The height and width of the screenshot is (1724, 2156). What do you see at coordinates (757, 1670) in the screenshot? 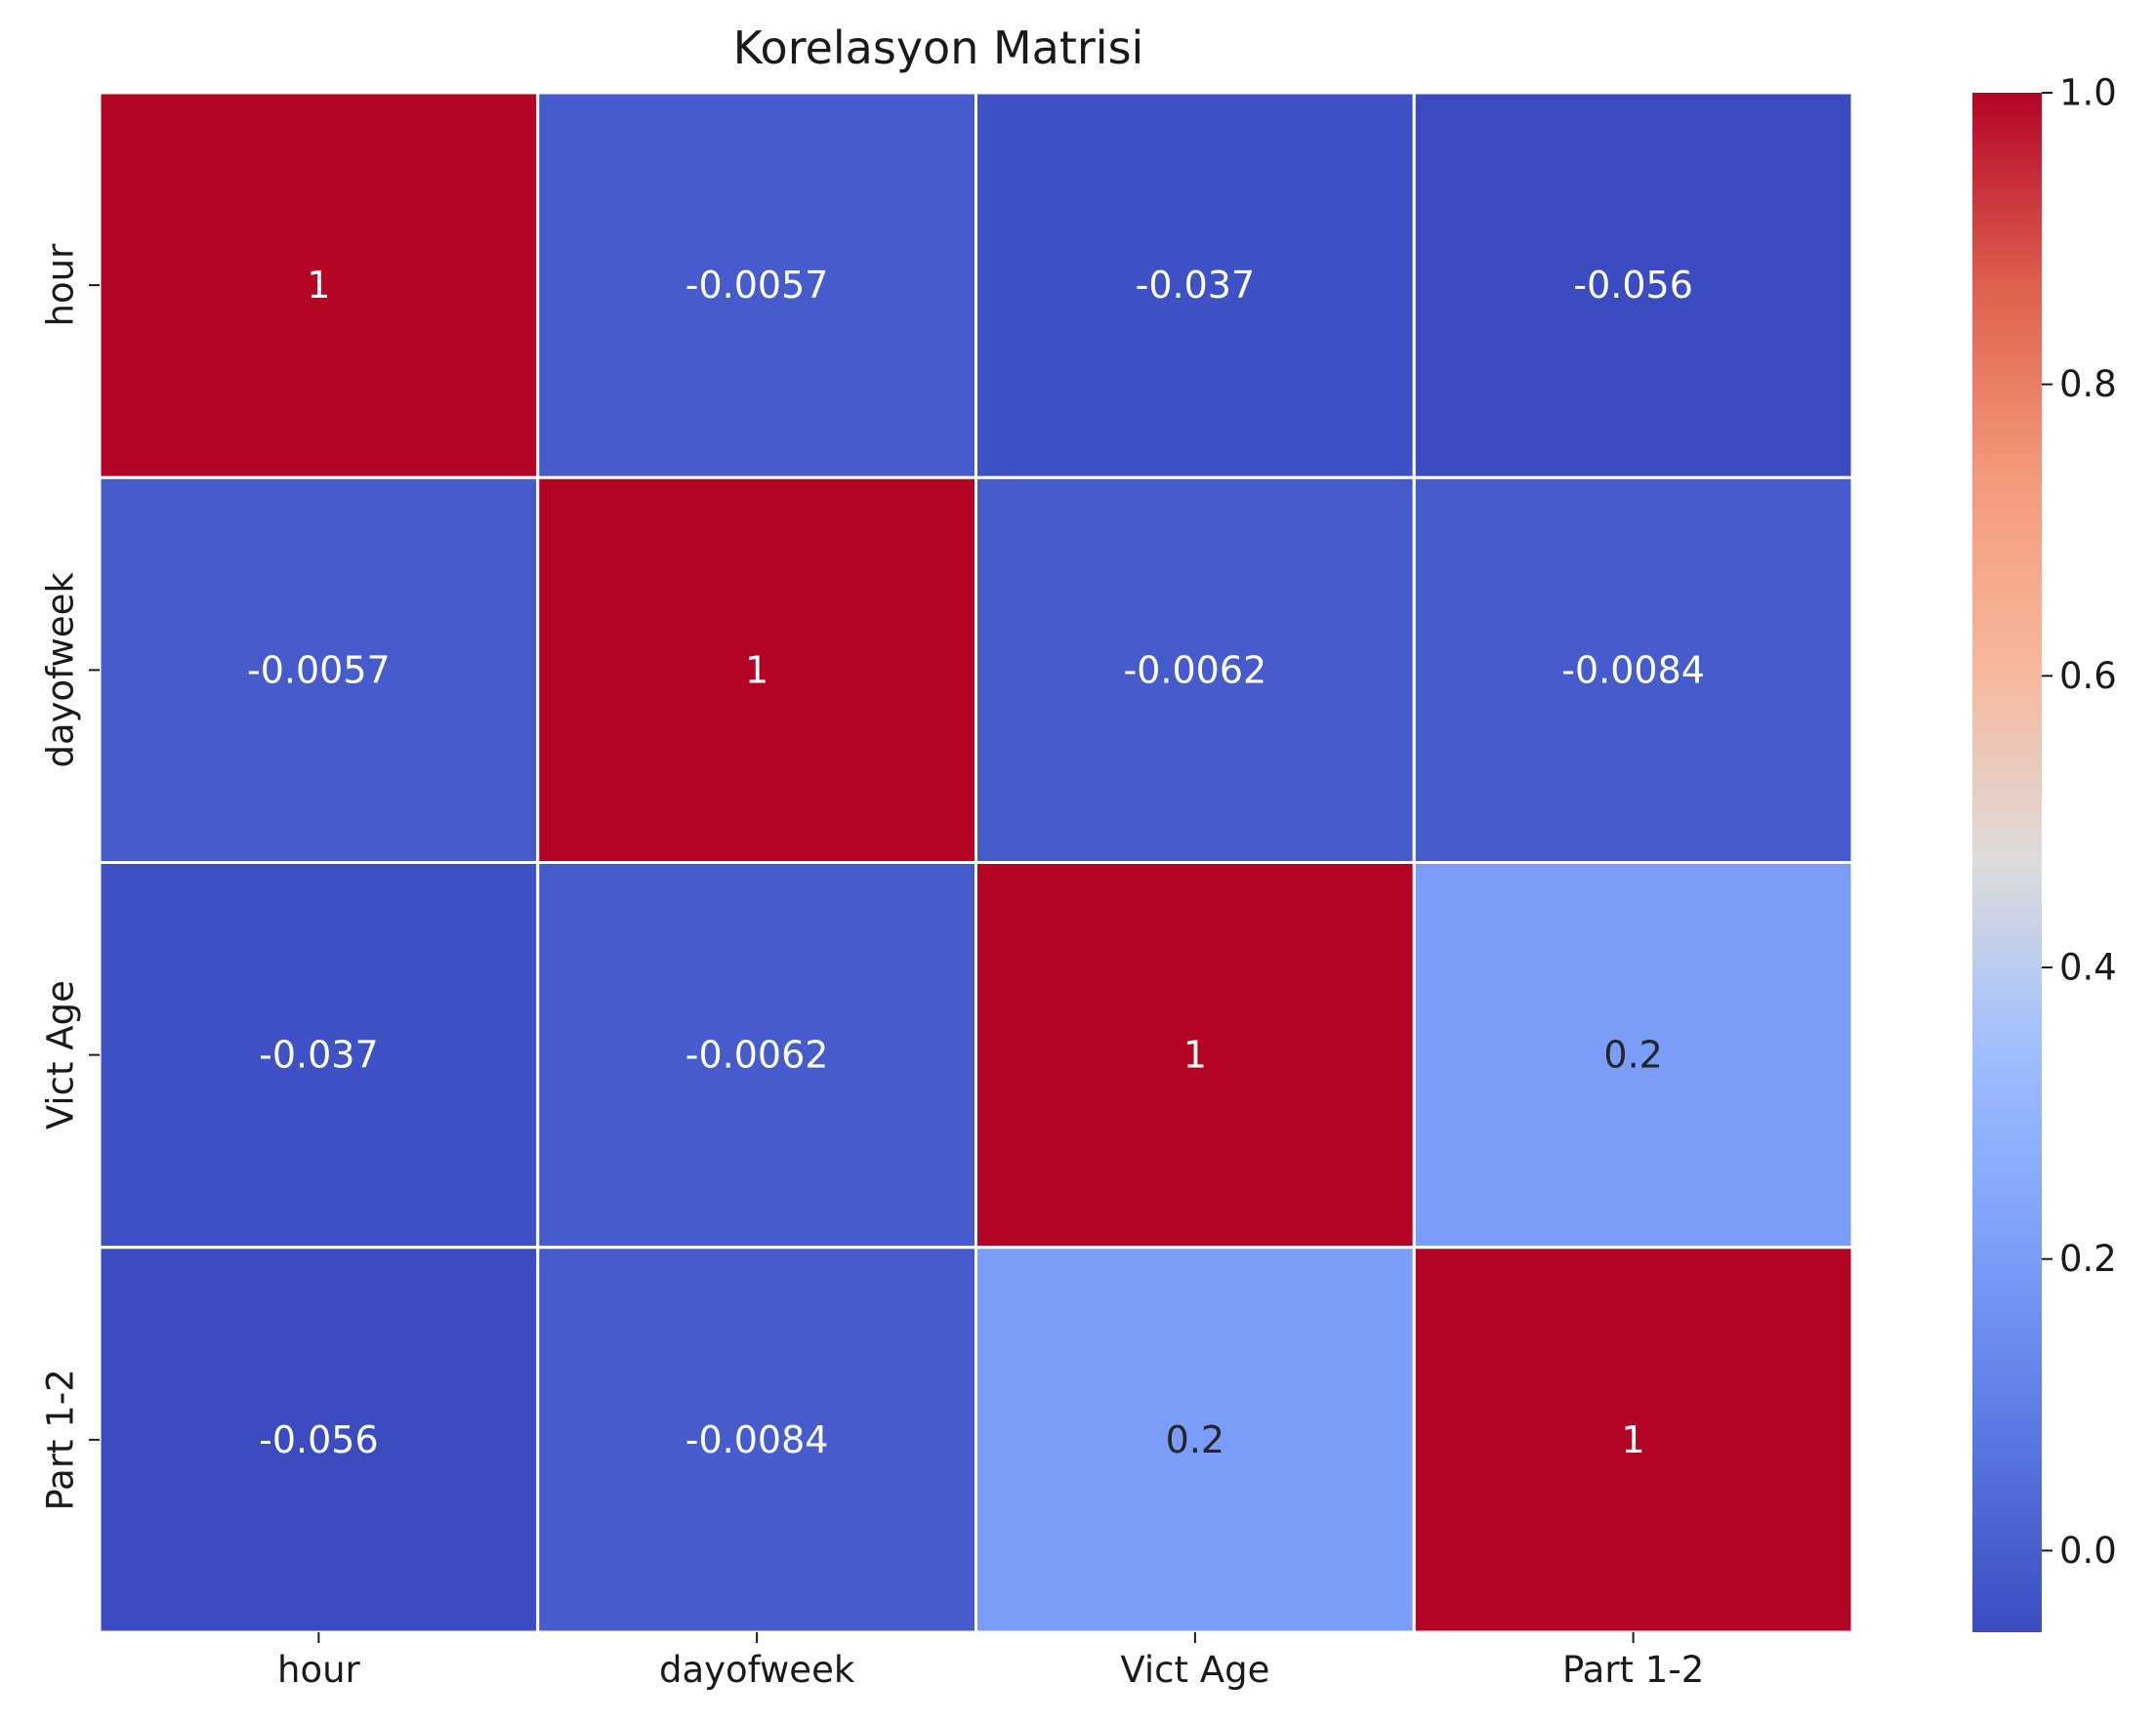
I see `x-tick-label: dayofweek` at bounding box center [757, 1670].